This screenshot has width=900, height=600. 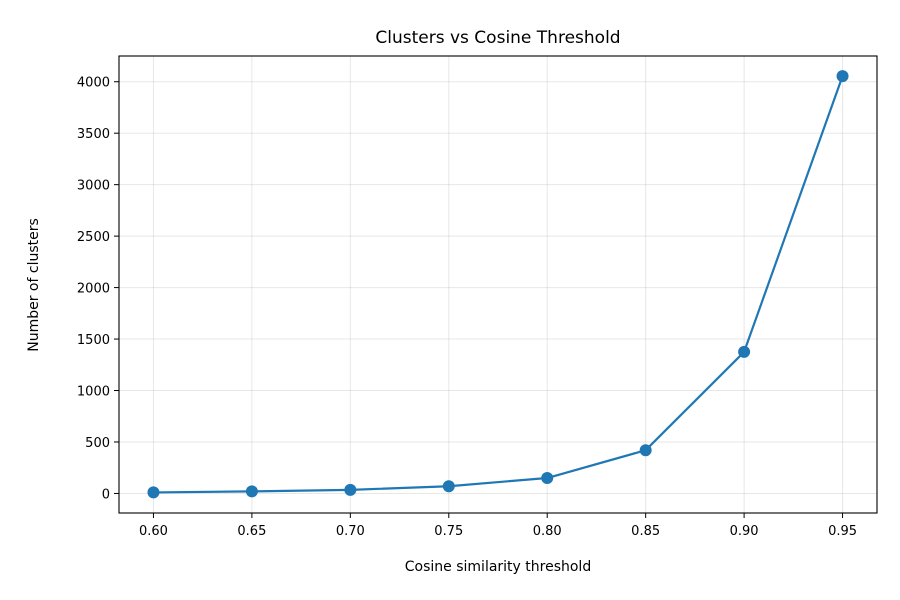 What do you see at coordinates (106, 494) in the screenshot?
I see `y-tick-label: 0` at bounding box center [106, 494].